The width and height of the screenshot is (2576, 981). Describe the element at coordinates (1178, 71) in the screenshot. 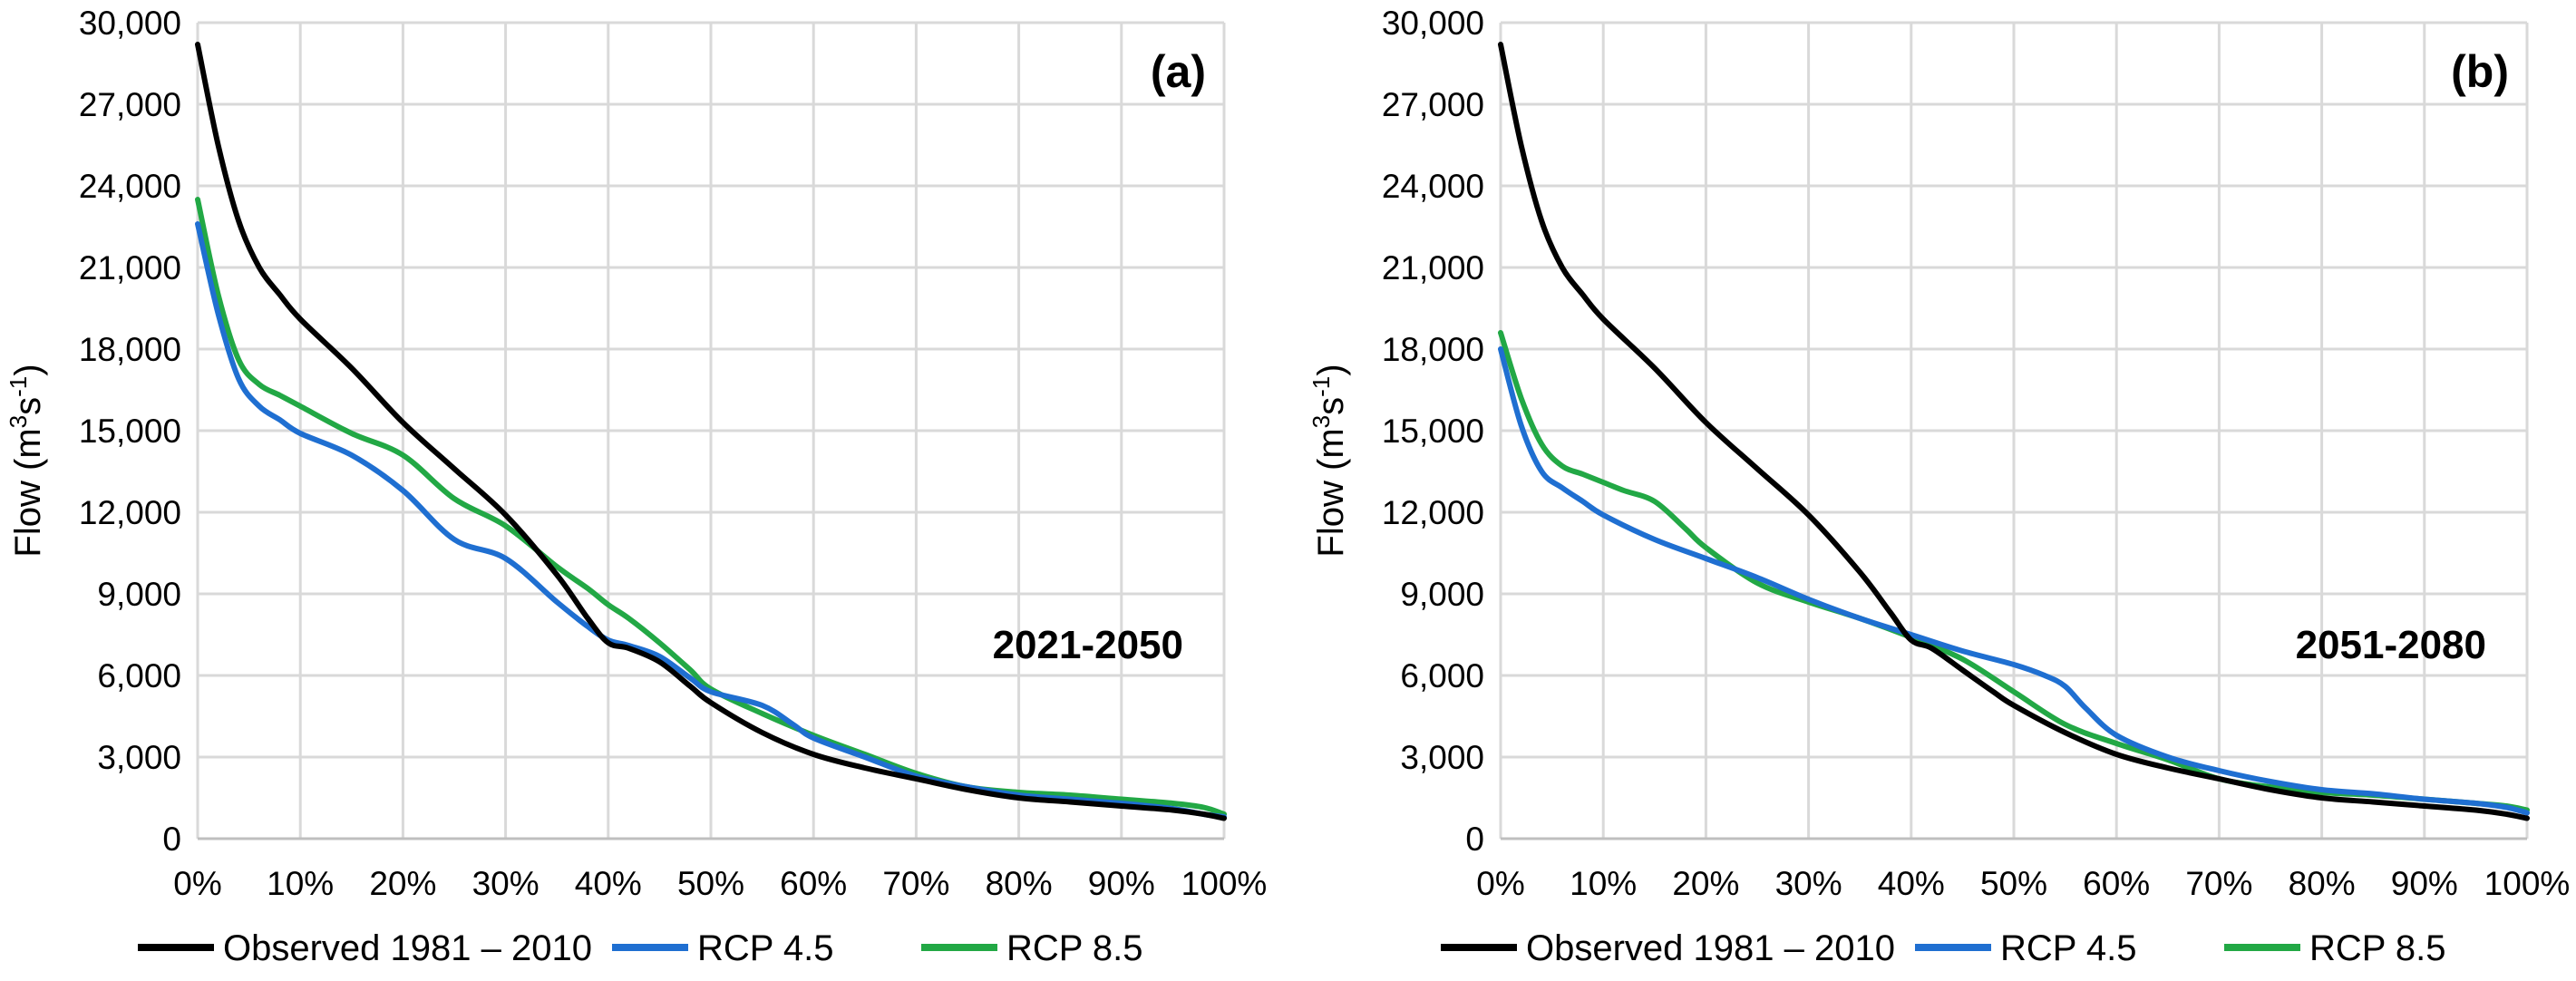

I see `panel-label: (a)` at that location.